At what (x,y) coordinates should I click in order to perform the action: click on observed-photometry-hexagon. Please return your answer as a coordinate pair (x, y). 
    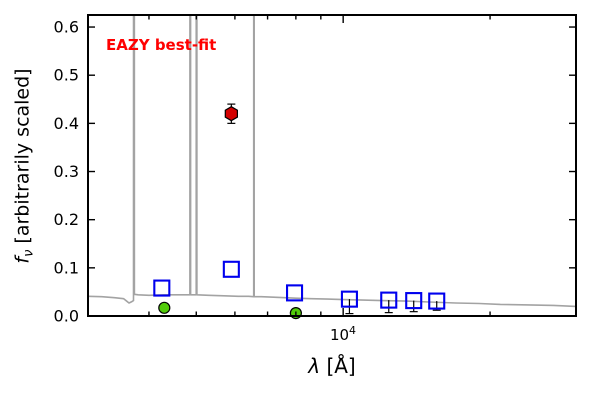
    Looking at the image, I should click on (231, 113).